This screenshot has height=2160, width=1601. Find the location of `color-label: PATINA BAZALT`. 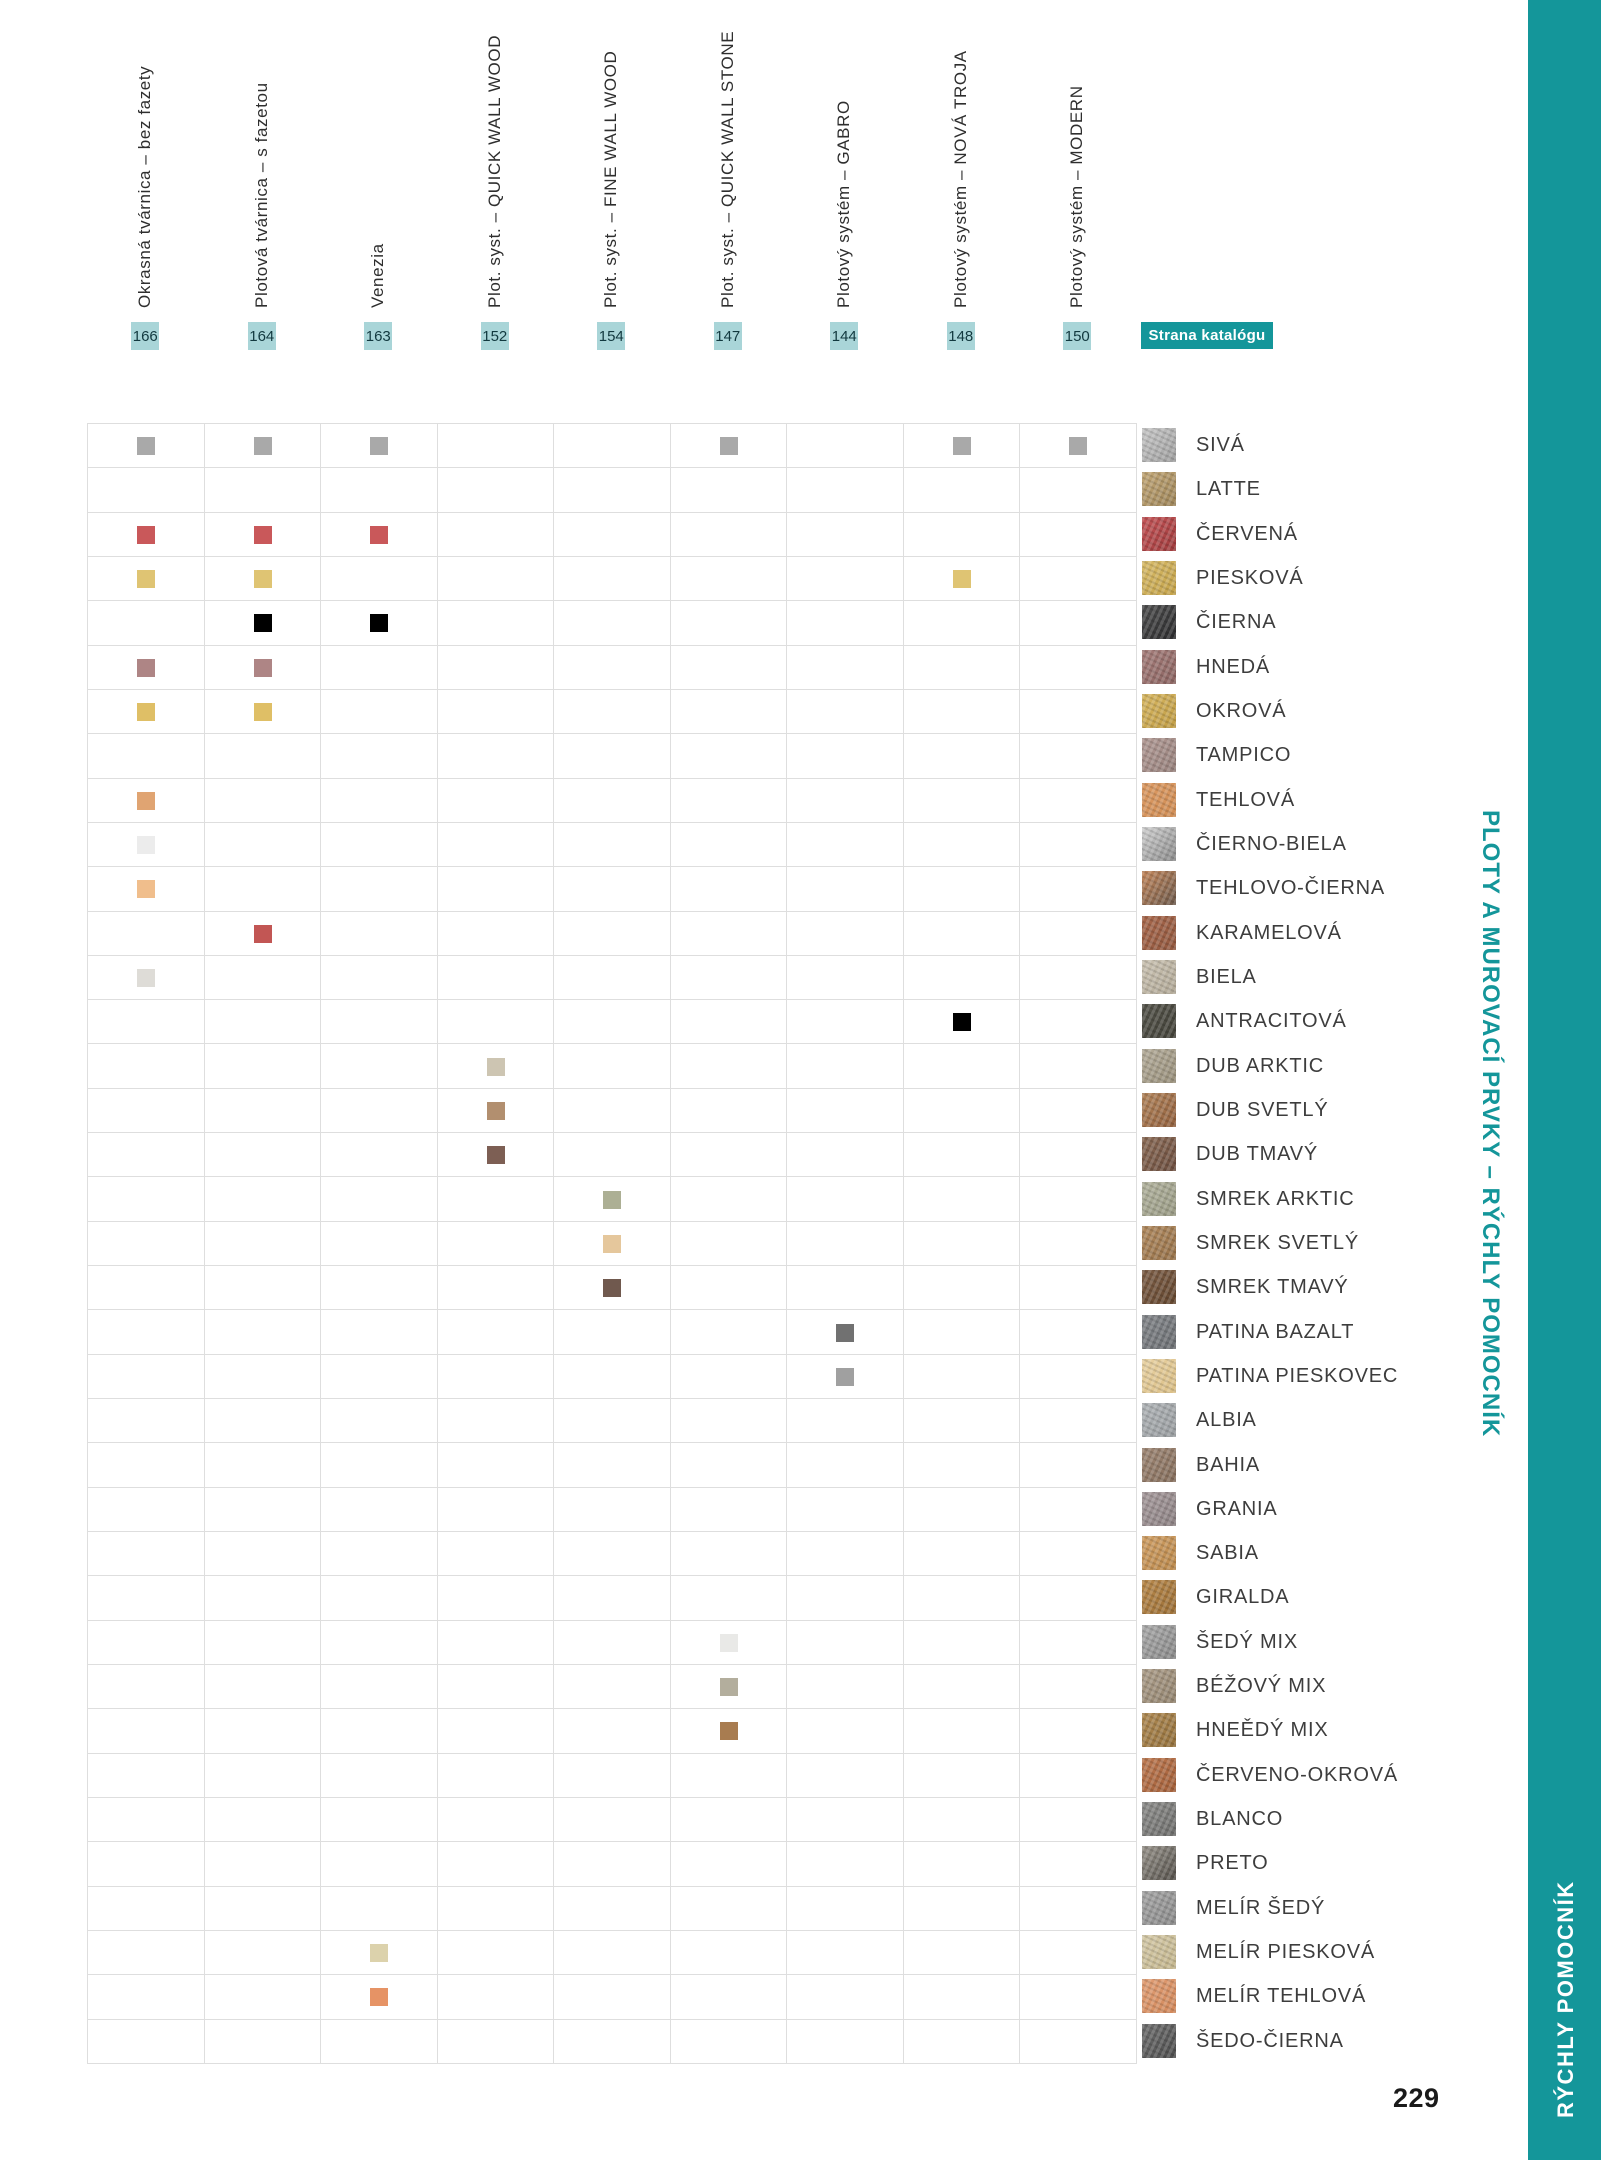

color-label: PATINA BAZALT is located at coordinates (1275, 1331).